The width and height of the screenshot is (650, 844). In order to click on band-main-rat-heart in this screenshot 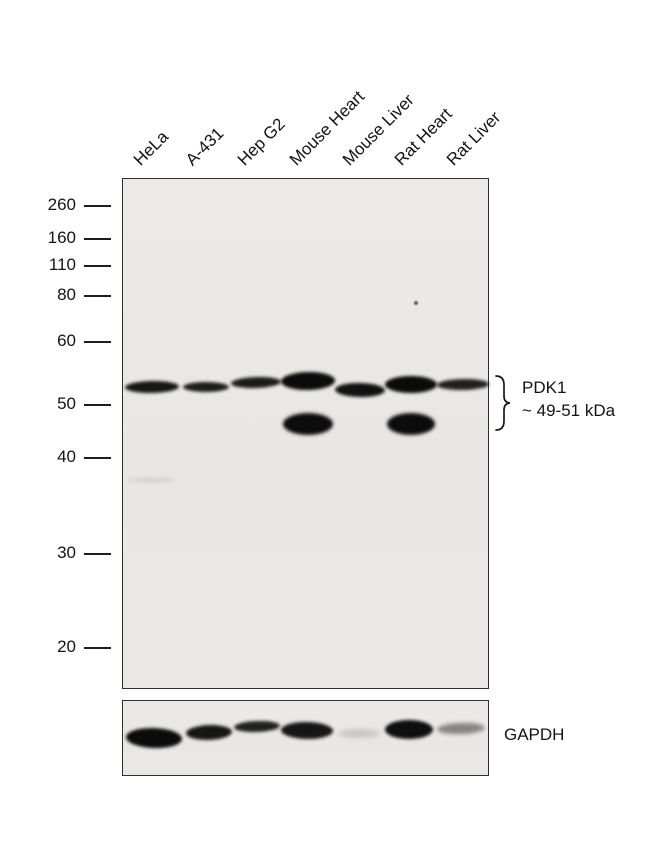, I will do `click(411, 384)`.